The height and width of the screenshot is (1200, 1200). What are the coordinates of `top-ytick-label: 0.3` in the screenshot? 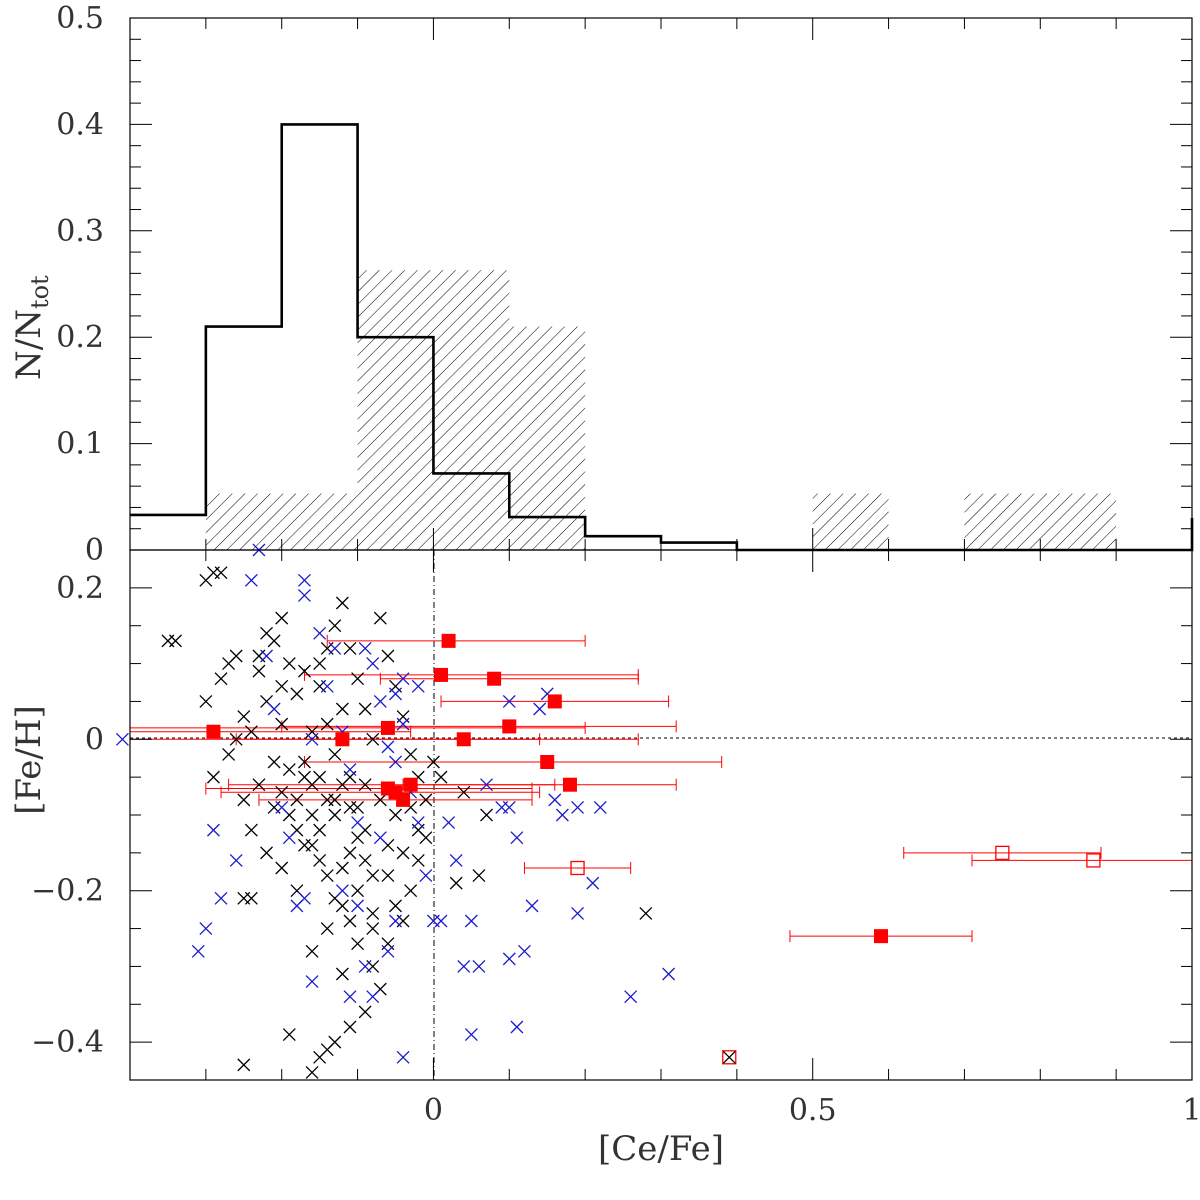 It's located at (80, 231).